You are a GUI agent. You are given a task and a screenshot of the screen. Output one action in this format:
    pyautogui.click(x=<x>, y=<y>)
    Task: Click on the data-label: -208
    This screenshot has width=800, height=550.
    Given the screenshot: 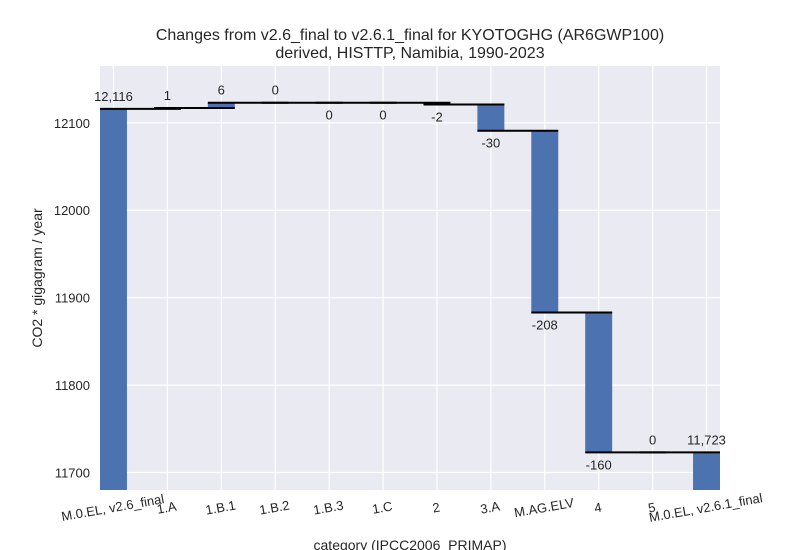 What is the action you would take?
    pyautogui.click(x=545, y=325)
    